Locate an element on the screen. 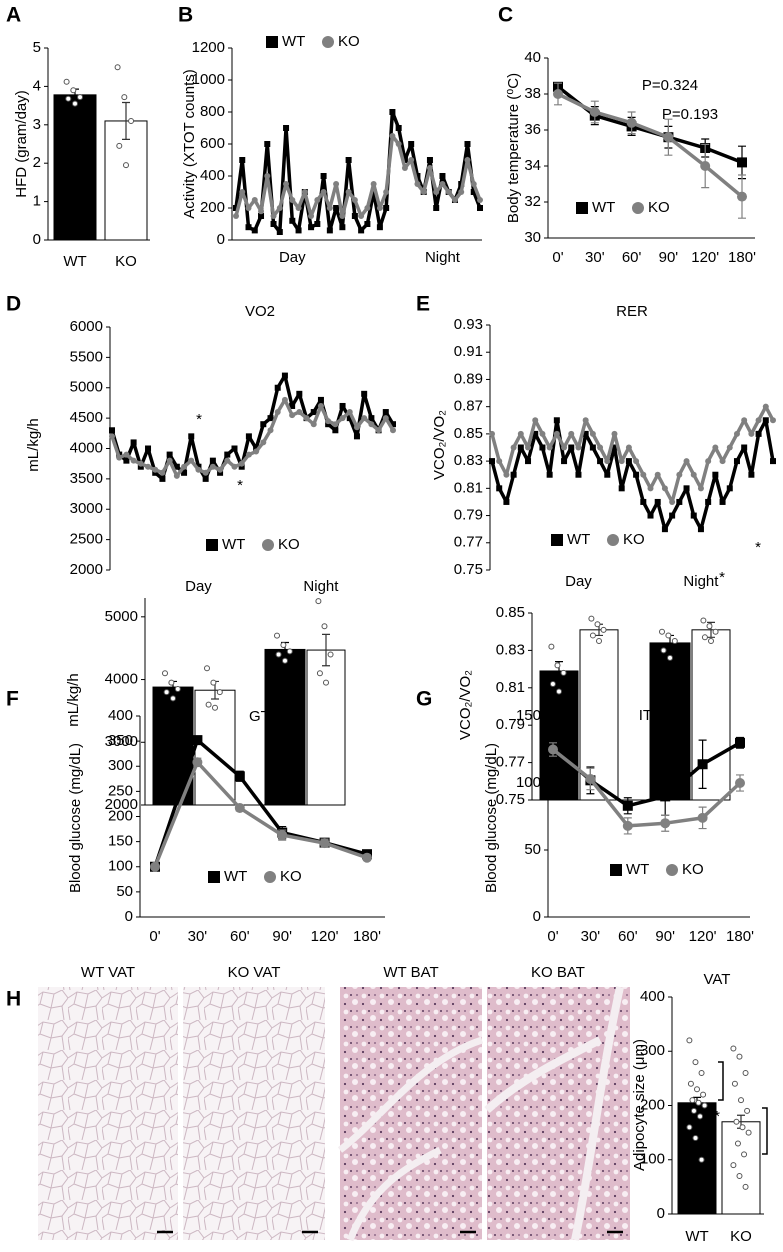 This screenshot has width=783, height=1252. y-tick-label: 0.75 is located at coordinates (468, 569).